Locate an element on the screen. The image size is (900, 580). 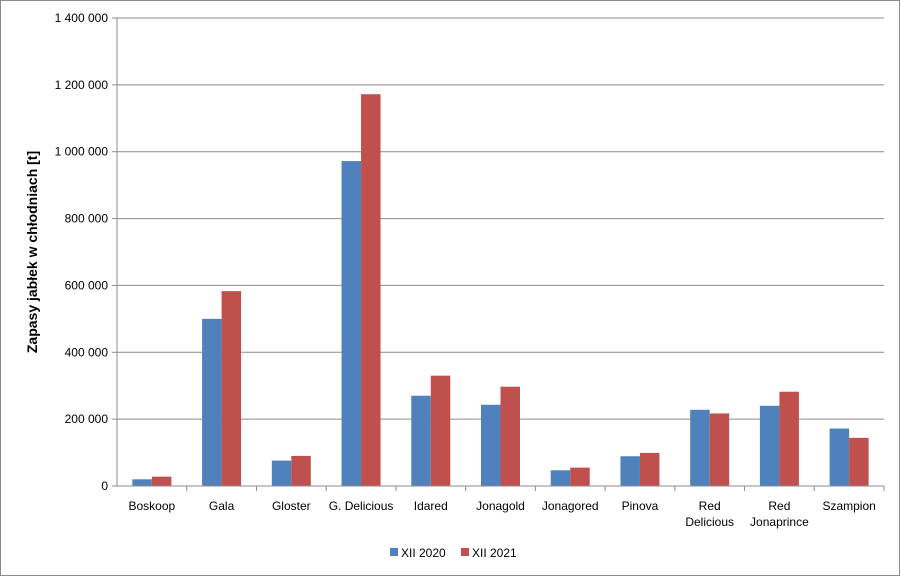
y-tick-label: 1 000 000 is located at coordinates (82, 152).